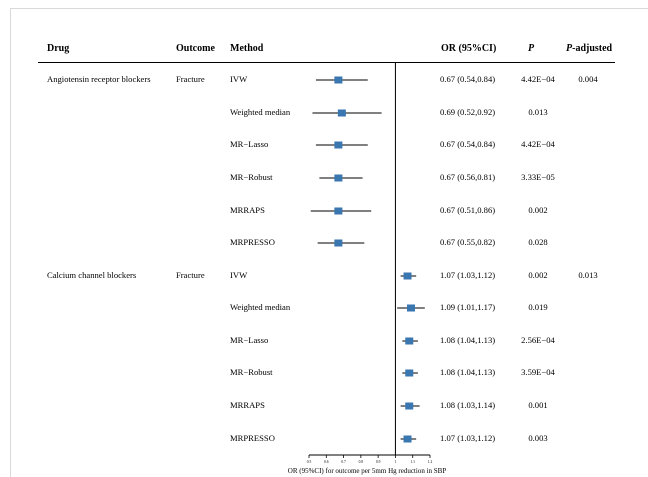 The width and height of the screenshot is (648, 477). Describe the element at coordinates (58, 48) in the screenshot. I see `header-drug: Drug` at that location.